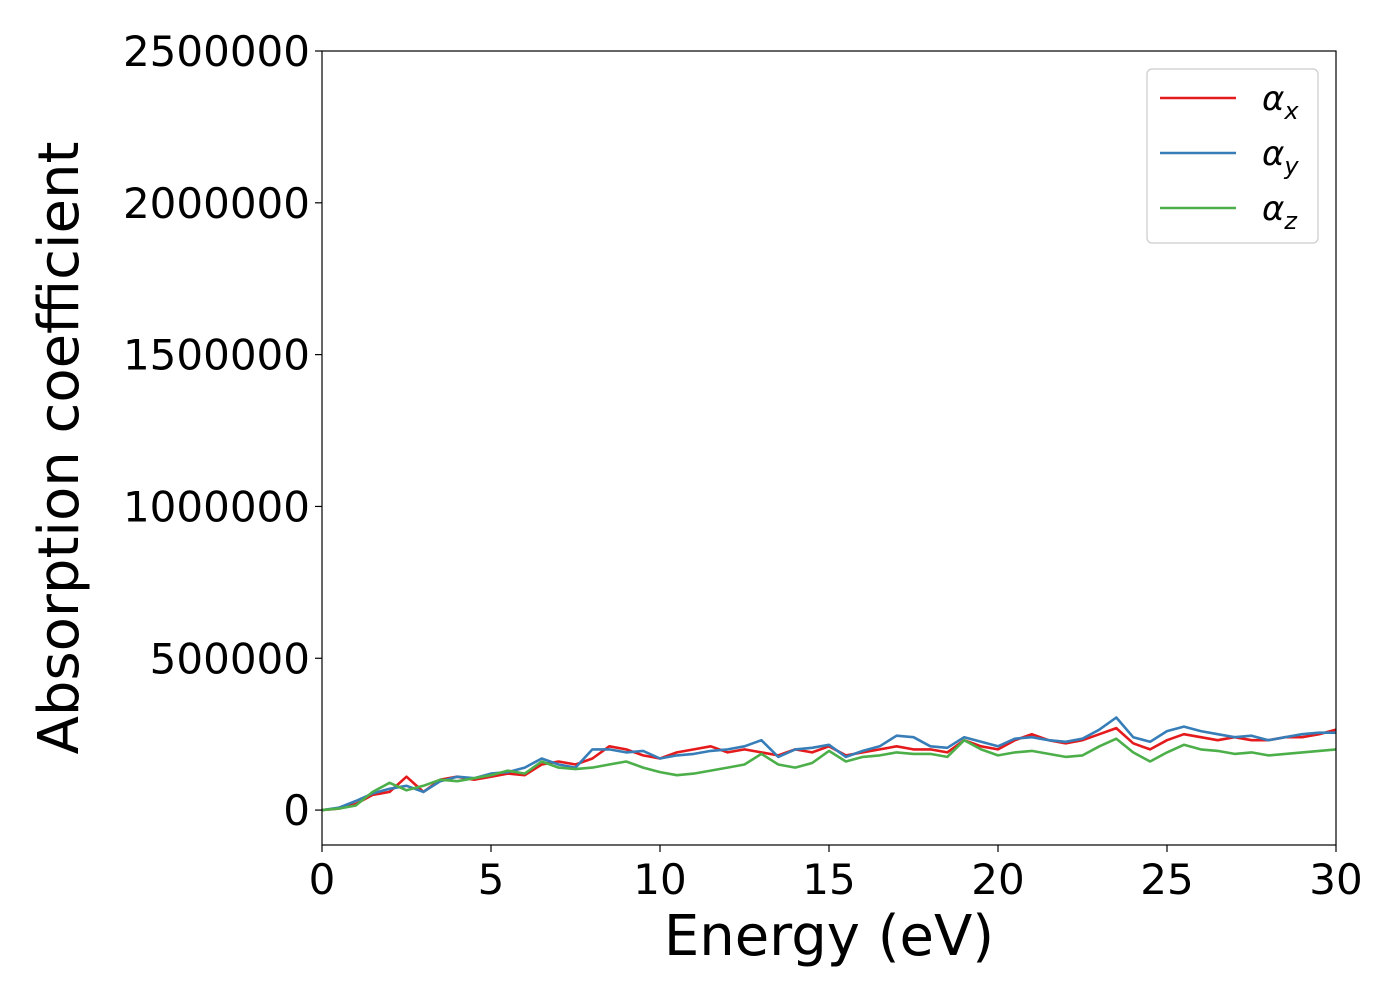  What do you see at coordinates (1335, 879) in the screenshot?
I see `x-tick-label: 30` at bounding box center [1335, 879].